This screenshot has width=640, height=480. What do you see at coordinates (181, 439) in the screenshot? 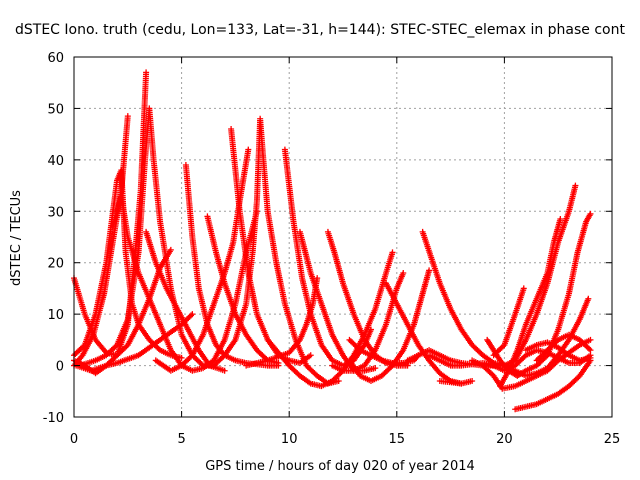
I see `x-tick-label: 5` at bounding box center [181, 439].